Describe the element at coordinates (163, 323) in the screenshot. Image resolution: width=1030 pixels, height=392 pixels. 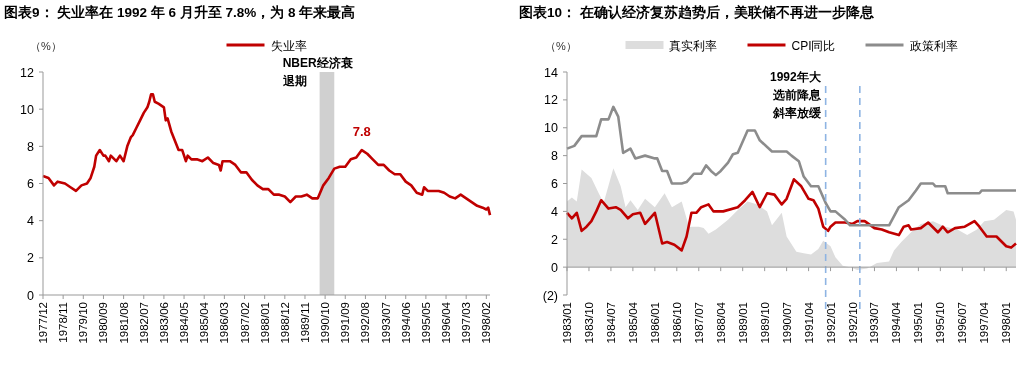
I see `x-tick-label: 1983/06` at that location.